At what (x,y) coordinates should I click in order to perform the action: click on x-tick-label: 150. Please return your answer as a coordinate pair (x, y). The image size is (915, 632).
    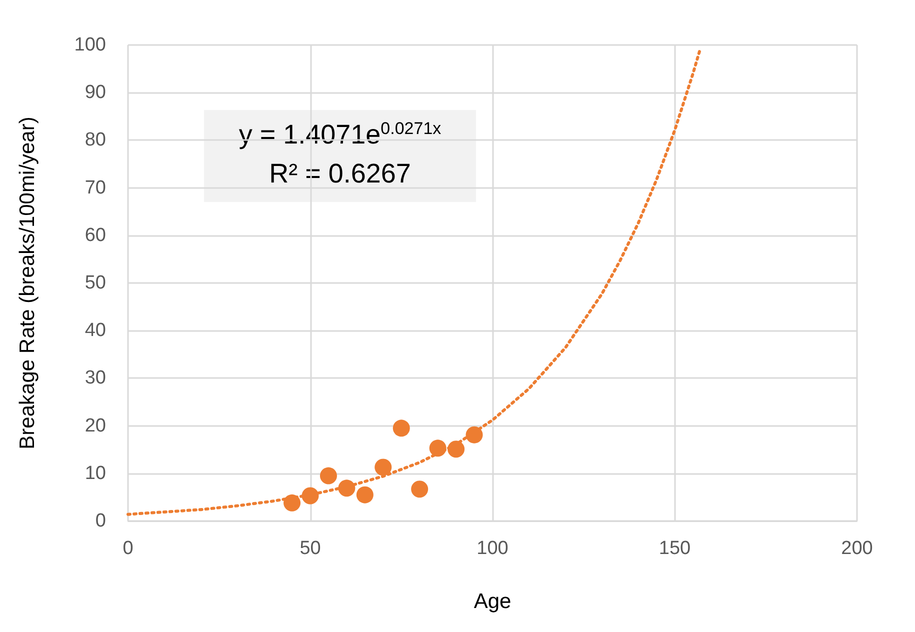
    Looking at the image, I should click on (674, 548).